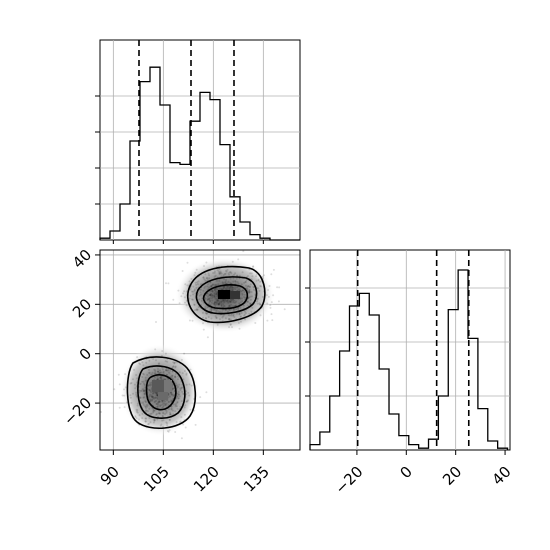  I want to click on y-marginal-xticks: −20 0 20 40, so click(423, 474).